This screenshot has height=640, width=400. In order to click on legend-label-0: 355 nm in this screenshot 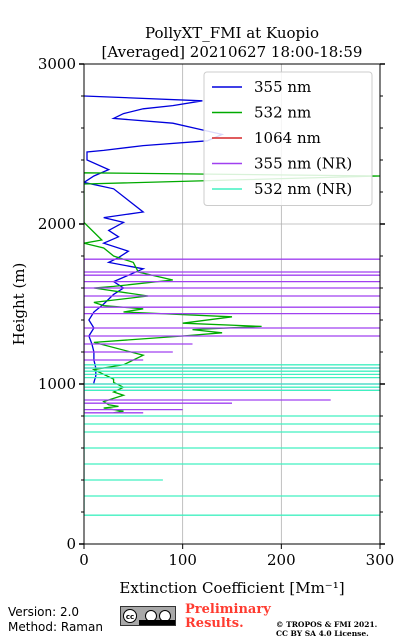, I will do `click(282, 87)`.